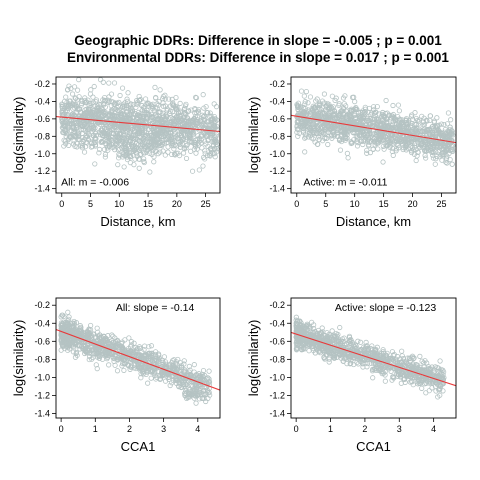 Image resolution: width=480 pixels, height=480 pixels. Describe the element at coordinates (370, 357) in the screenshot. I see `scatter-points` at that location.